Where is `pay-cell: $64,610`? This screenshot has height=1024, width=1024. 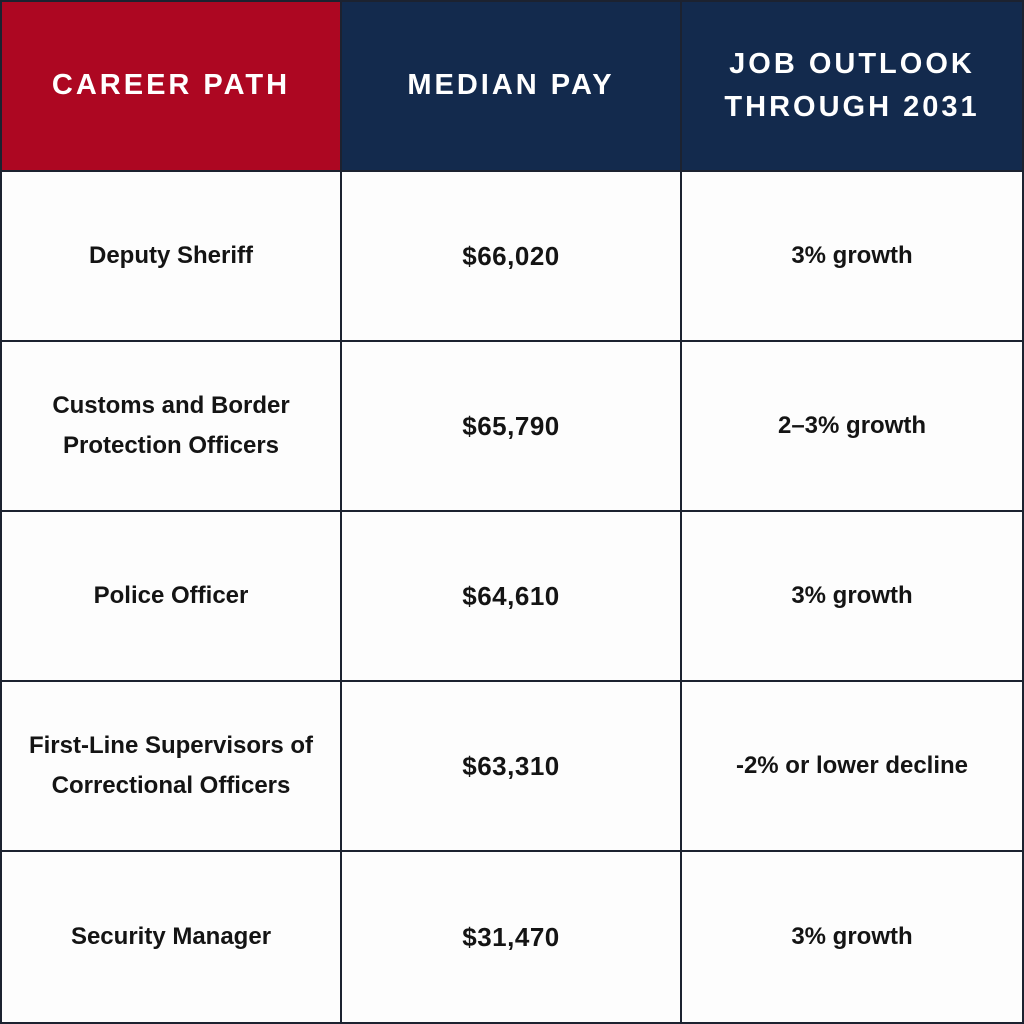
pay-cell: $64,610 is located at coordinates (512, 597).